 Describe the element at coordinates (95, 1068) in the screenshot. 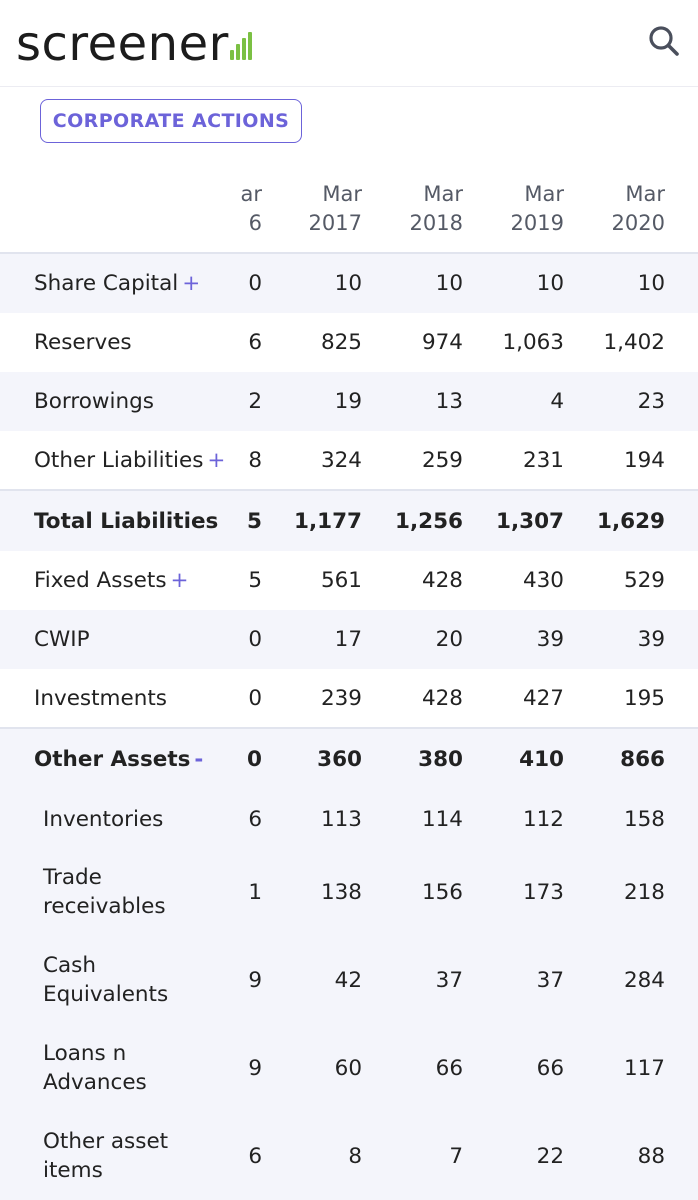

I see `row-label: Loans n Advances` at that location.